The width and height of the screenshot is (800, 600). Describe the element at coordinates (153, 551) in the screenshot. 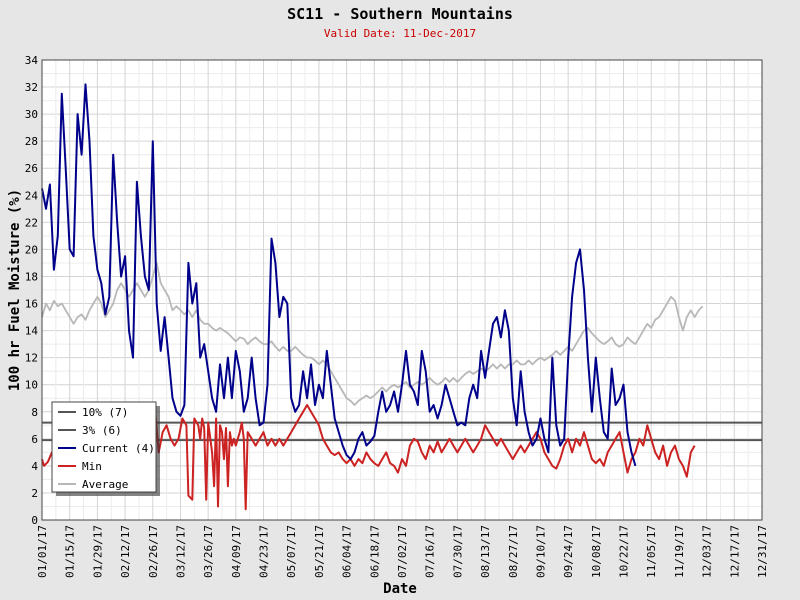

I see `x-tick-label: 02/26/17` at that location.